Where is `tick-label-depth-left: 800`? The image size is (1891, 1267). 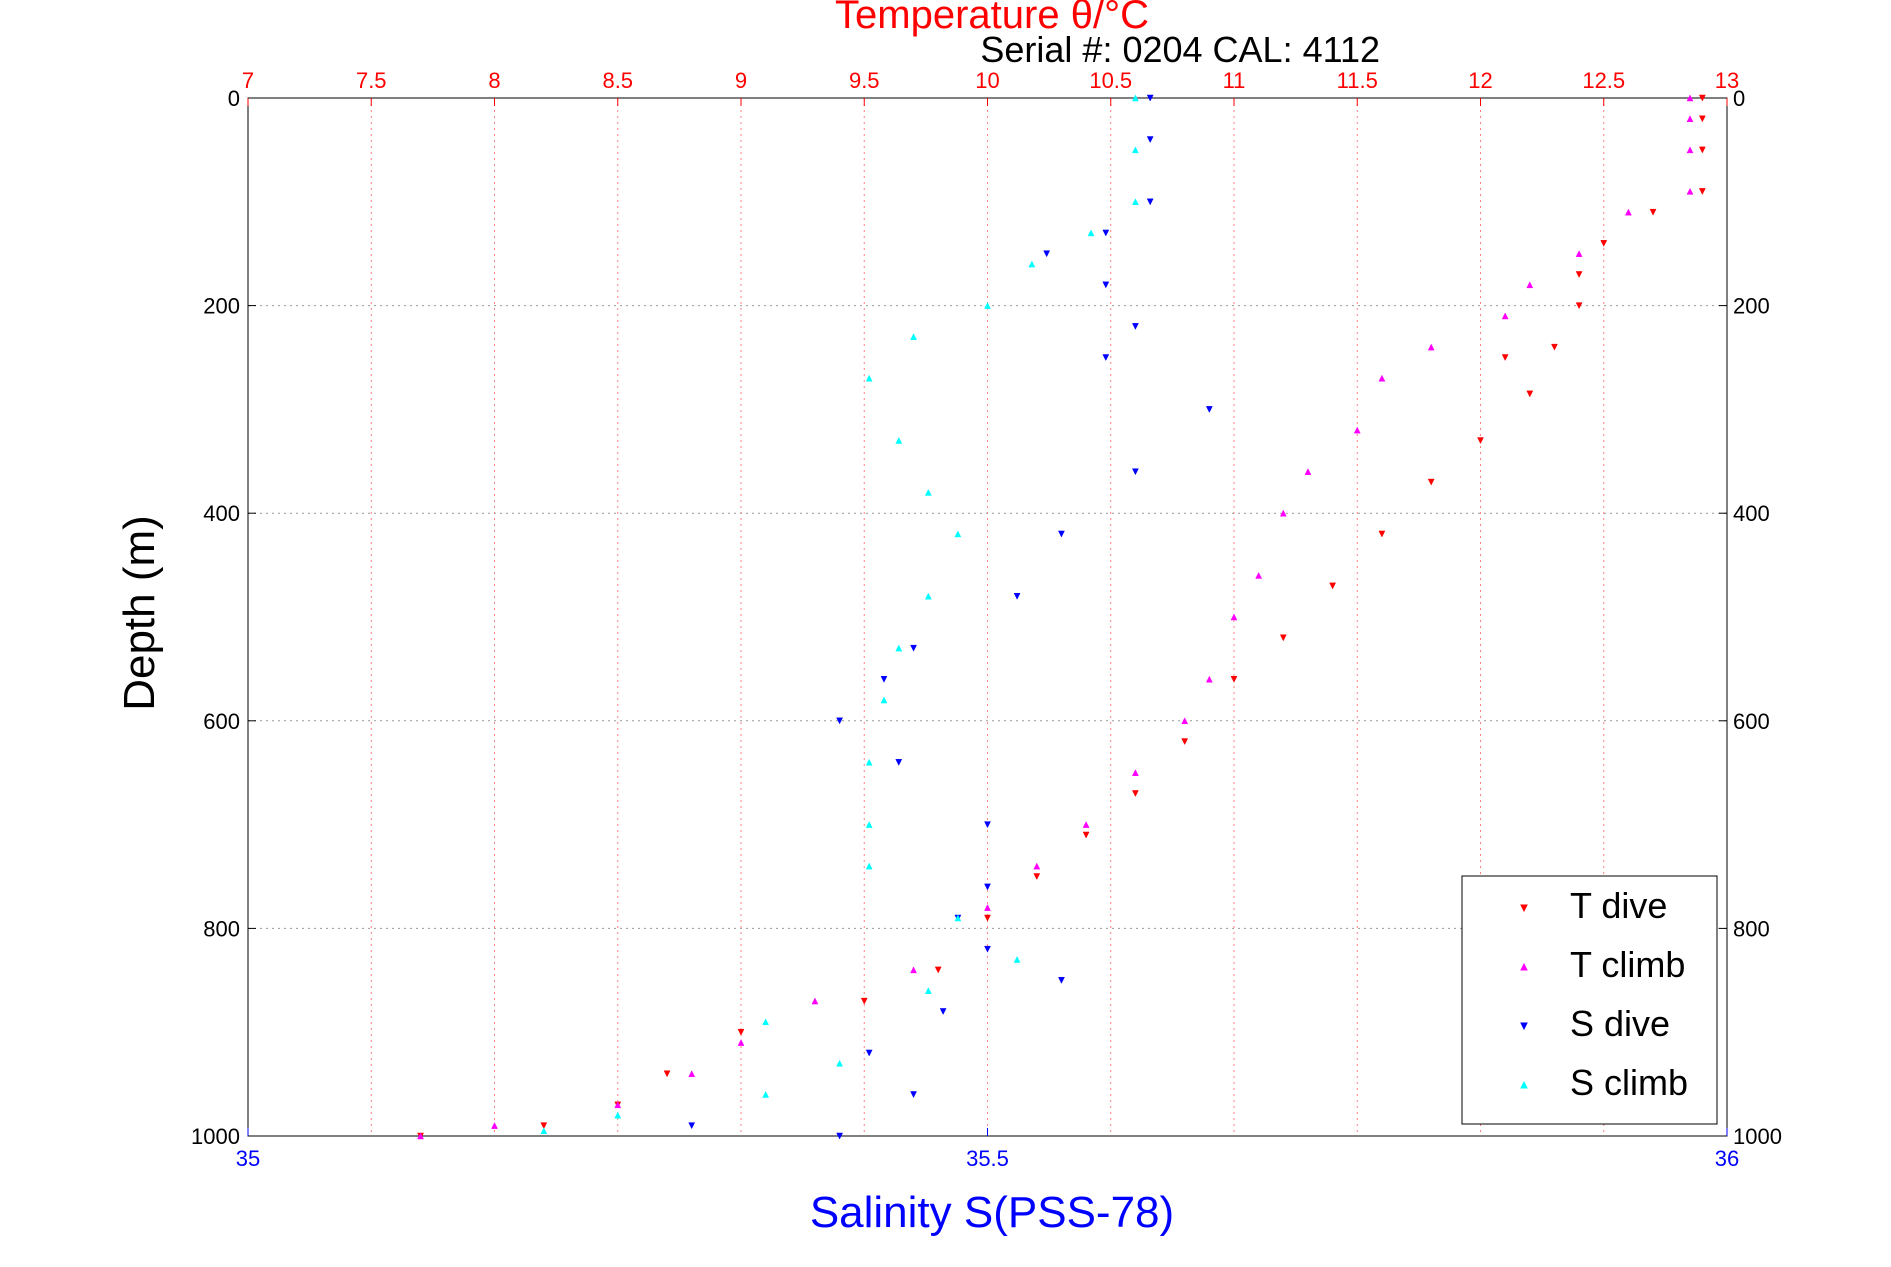 tick-label-depth-left: 800 is located at coordinates (221, 928).